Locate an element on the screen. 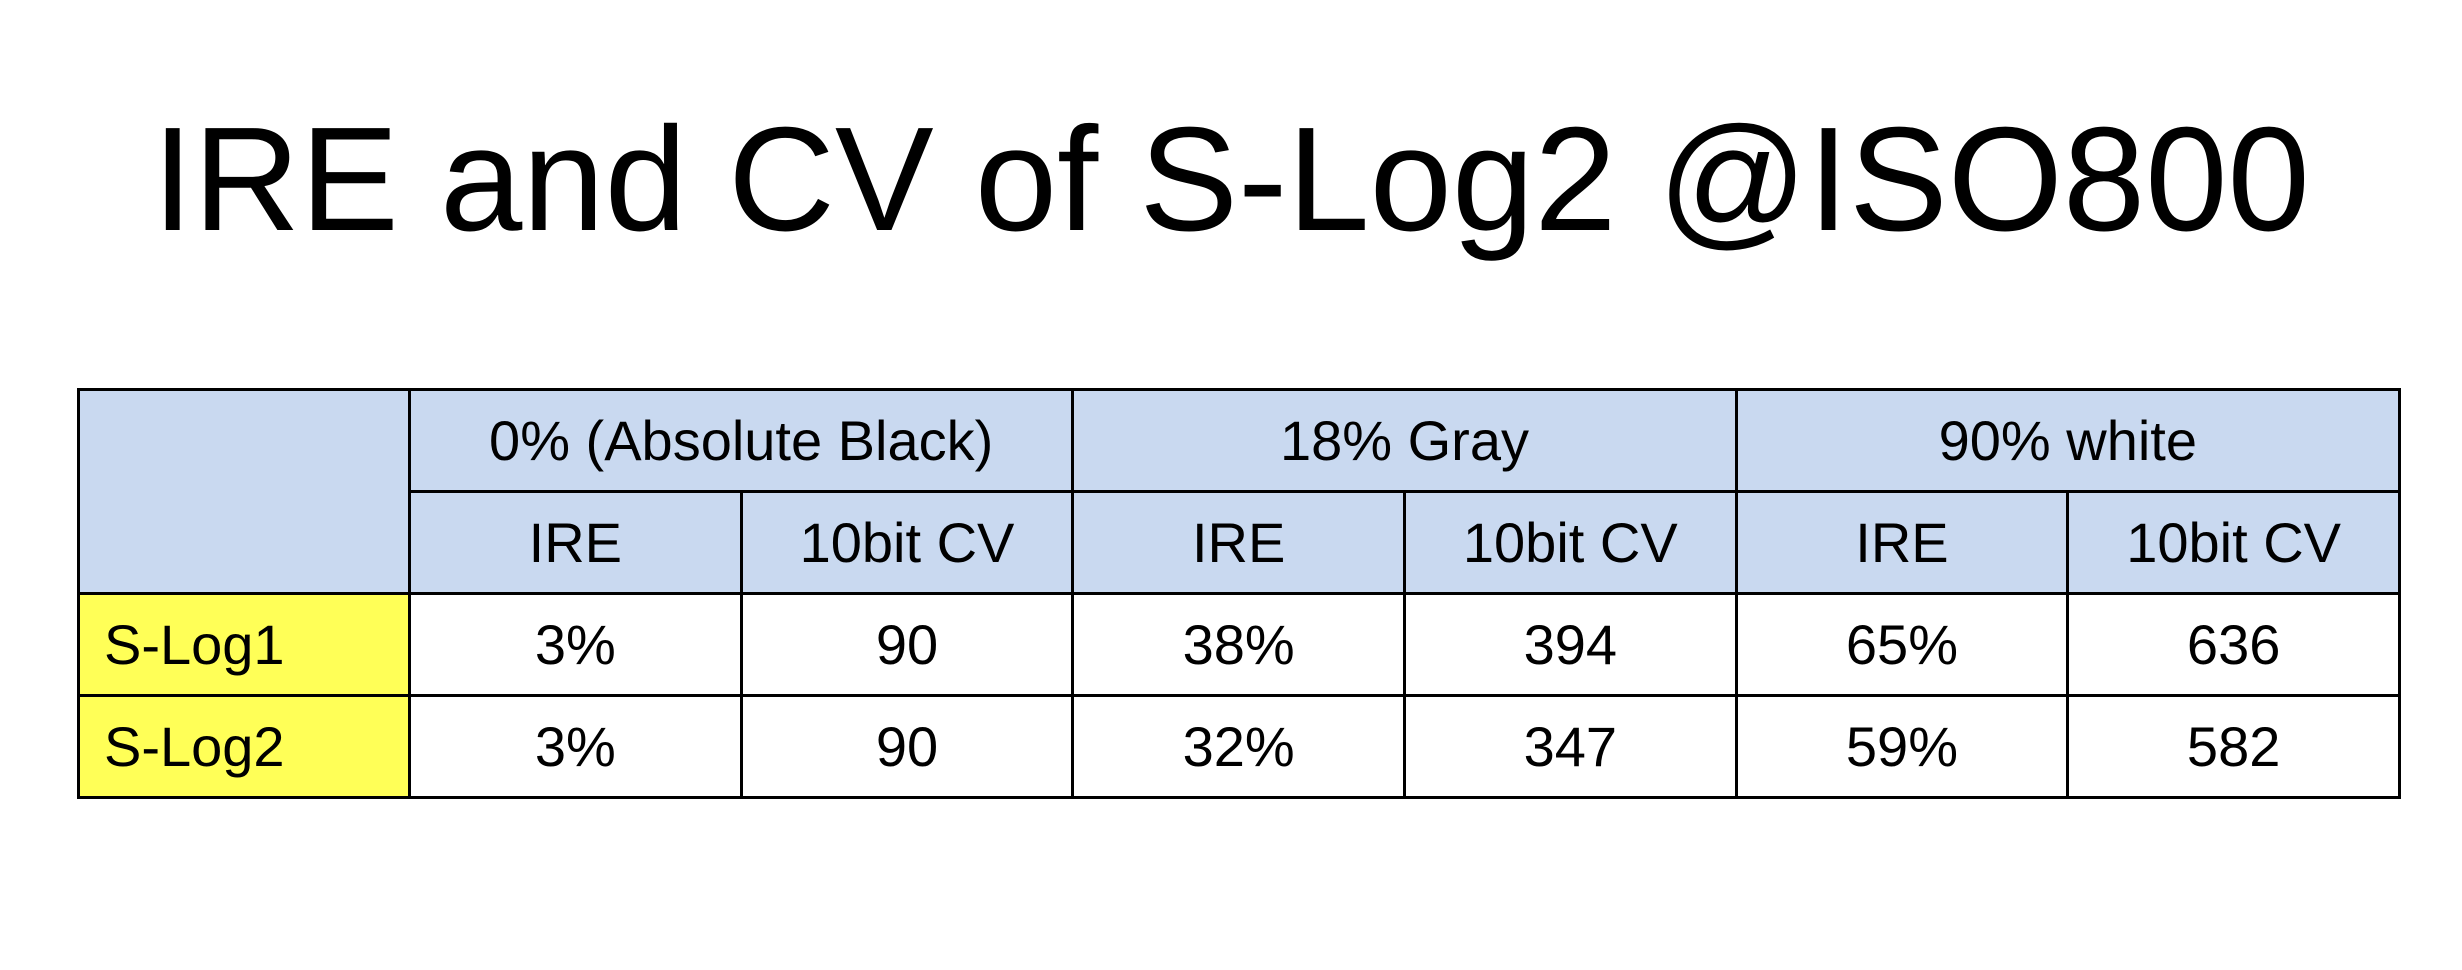 The image size is (2462, 970). cell: 59% is located at coordinates (1902, 746).